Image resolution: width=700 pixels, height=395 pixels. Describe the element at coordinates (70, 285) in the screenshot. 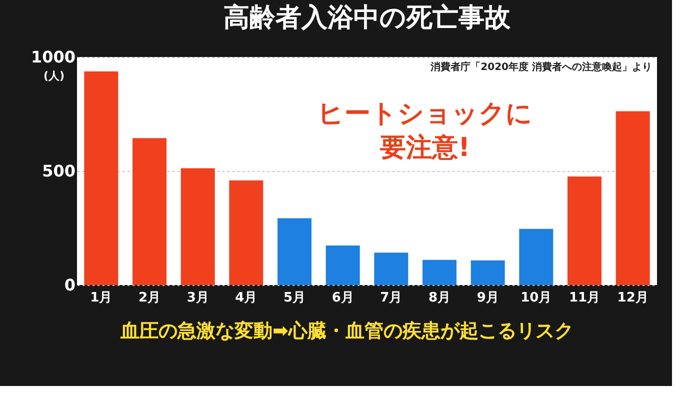

I see `y-tick-label: 0` at that location.